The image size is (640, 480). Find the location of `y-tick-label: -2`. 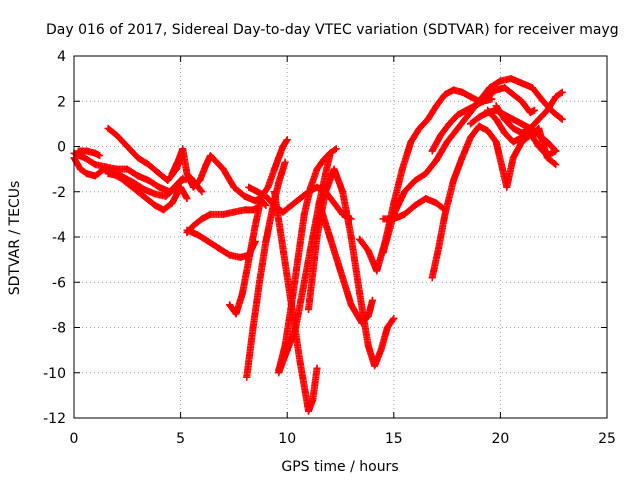

y-tick-label: -2 is located at coordinates (59, 193).